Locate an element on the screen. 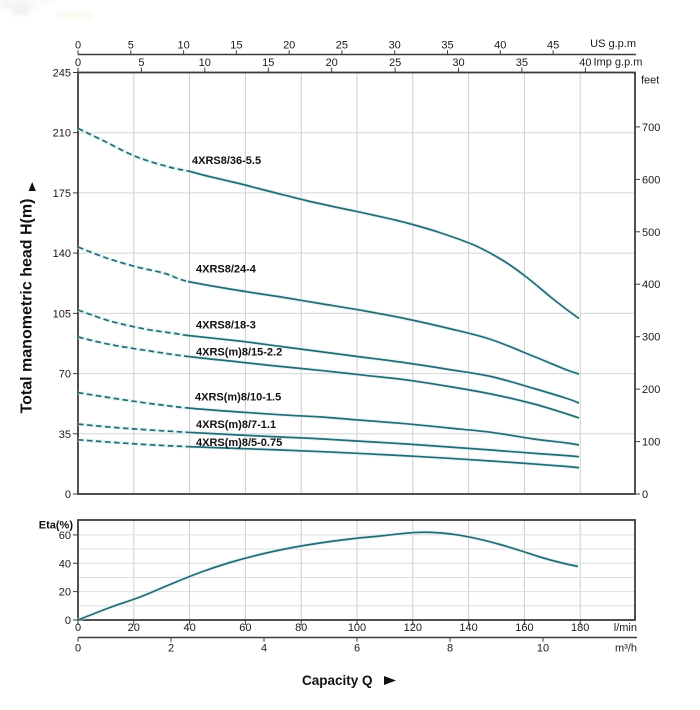  svg-text: 200 is located at coordinates (651, 390).